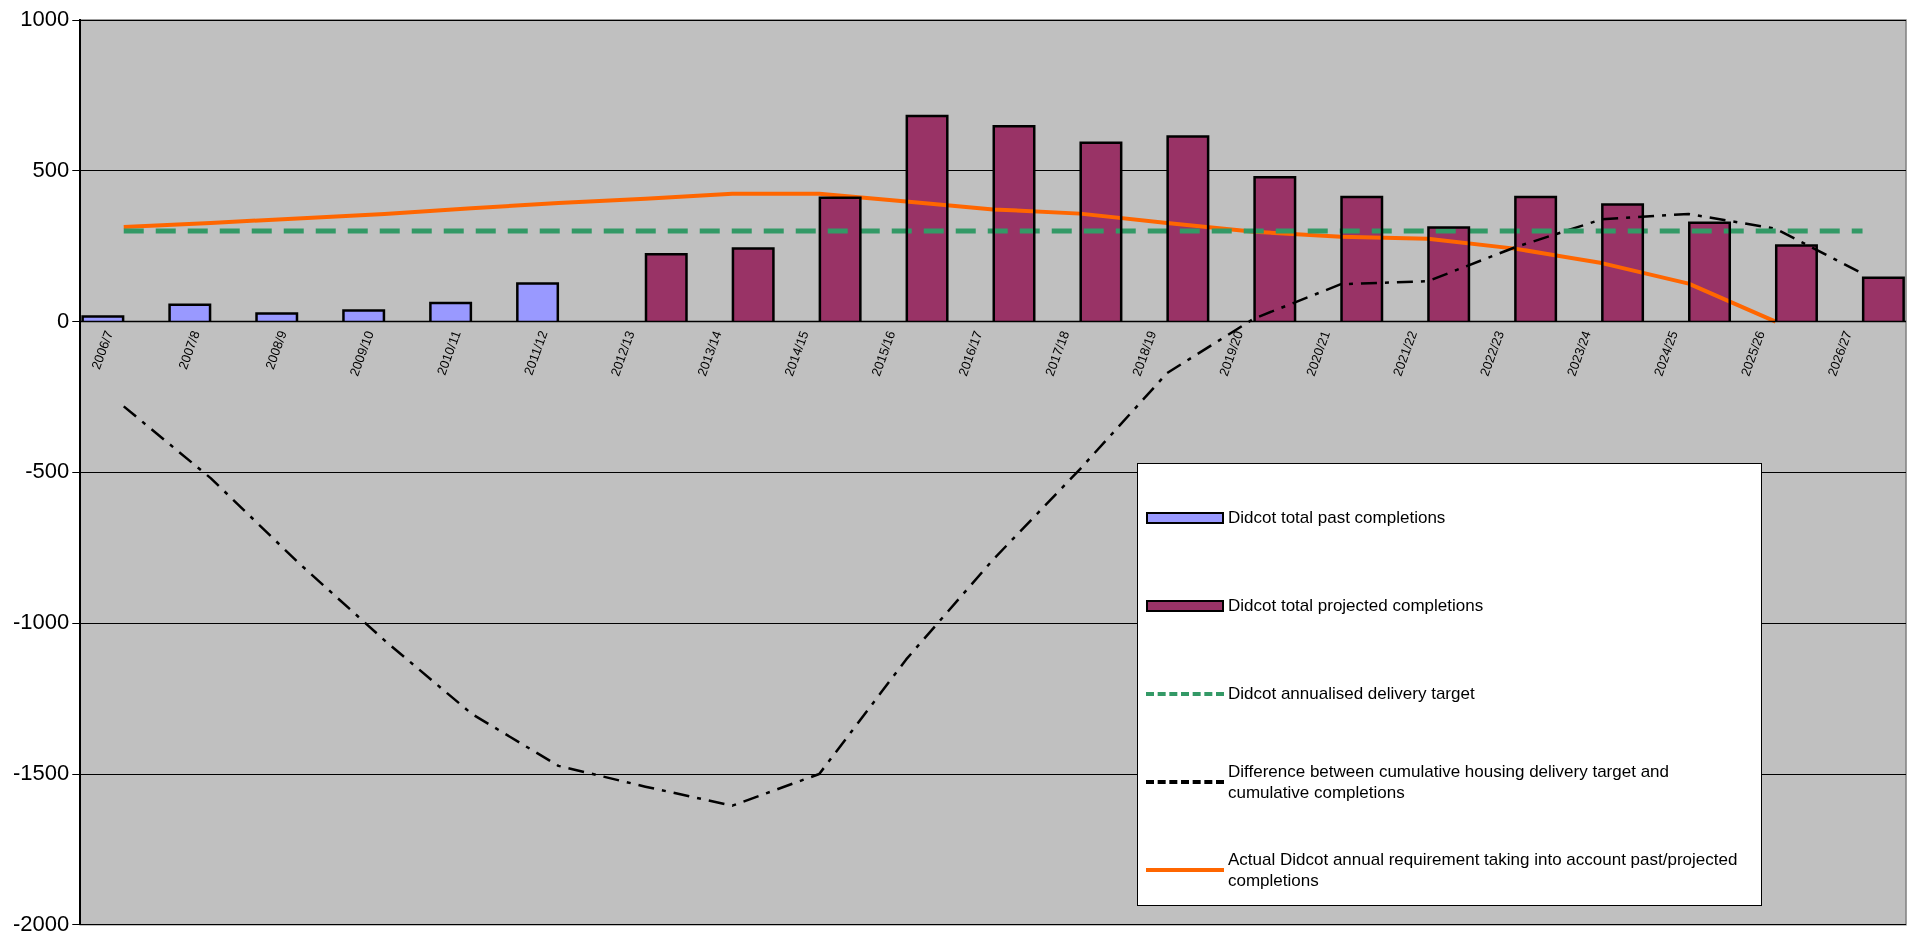 This screenshot has width=1916, height=941. I want to click on y-tick-label: -2000, so click(41, 923).